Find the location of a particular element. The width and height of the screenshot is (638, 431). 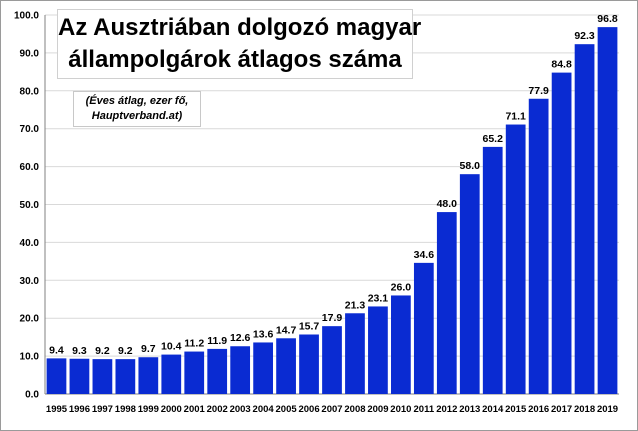

x-tick-label-2014: 2014 is located at coordinates (493, 409).